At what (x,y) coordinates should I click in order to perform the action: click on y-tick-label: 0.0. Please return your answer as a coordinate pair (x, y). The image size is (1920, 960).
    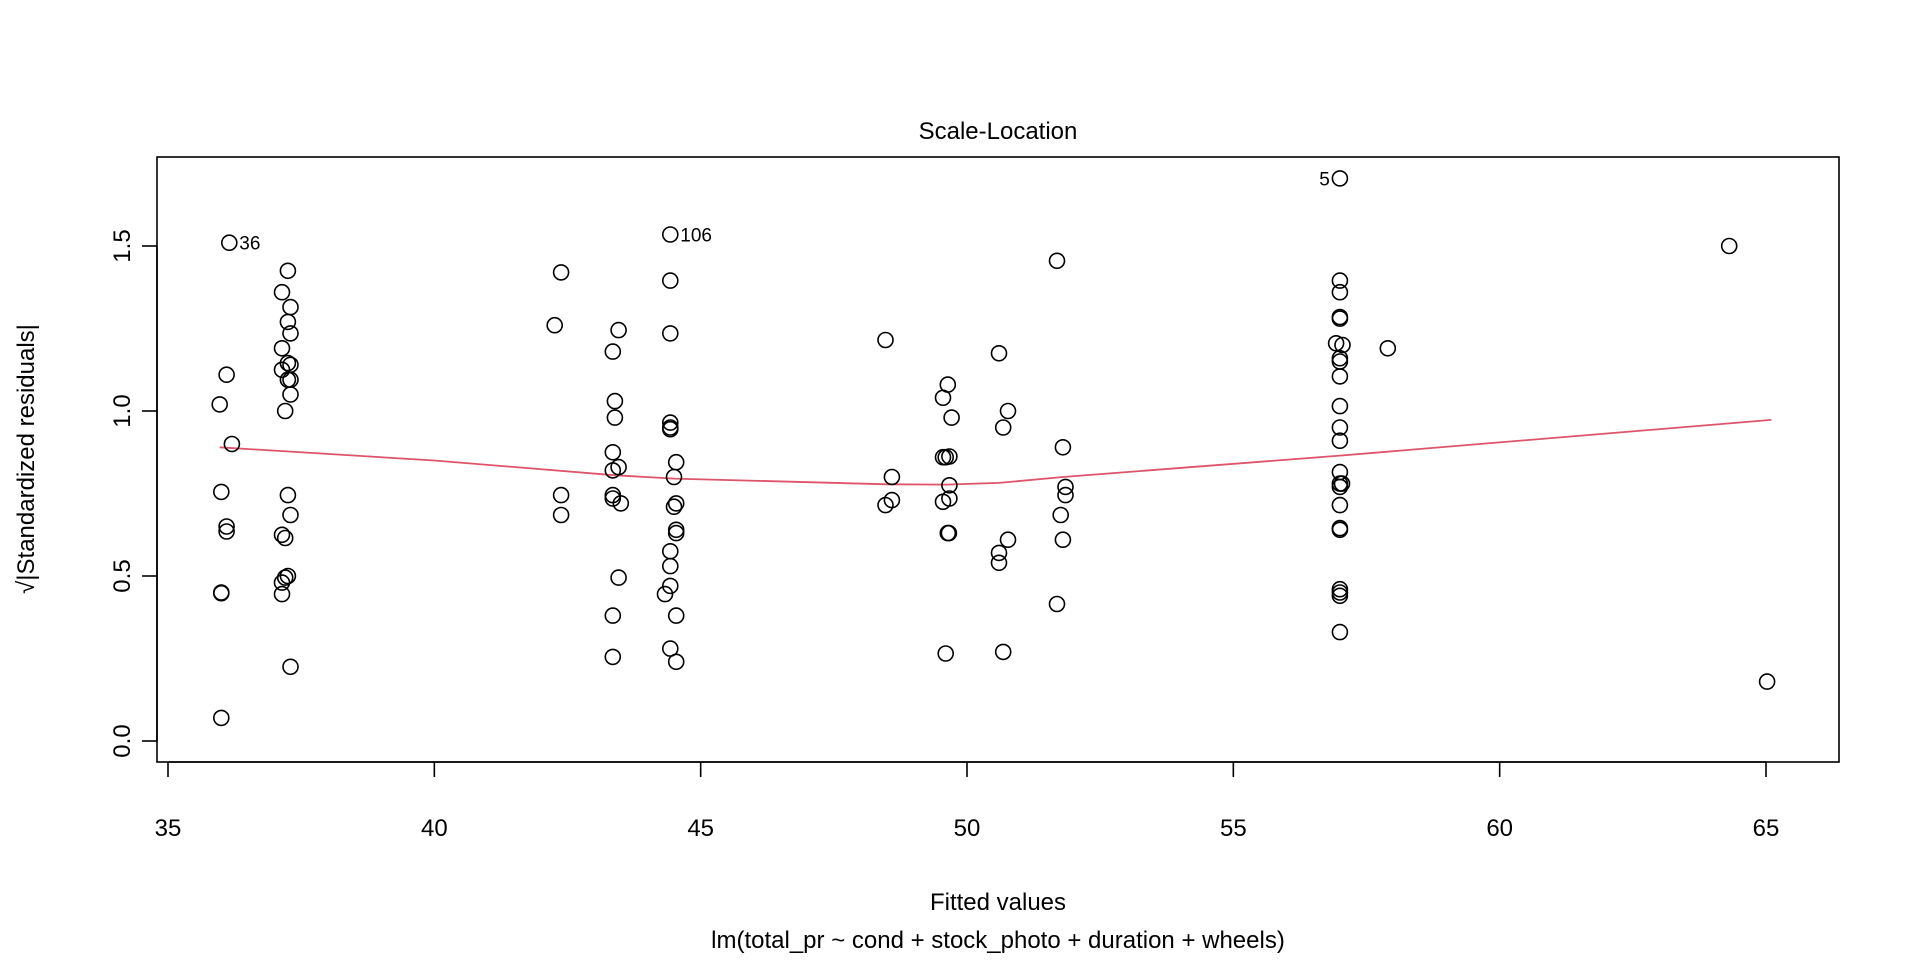
    Looking at the image, I should click on (122, 740).